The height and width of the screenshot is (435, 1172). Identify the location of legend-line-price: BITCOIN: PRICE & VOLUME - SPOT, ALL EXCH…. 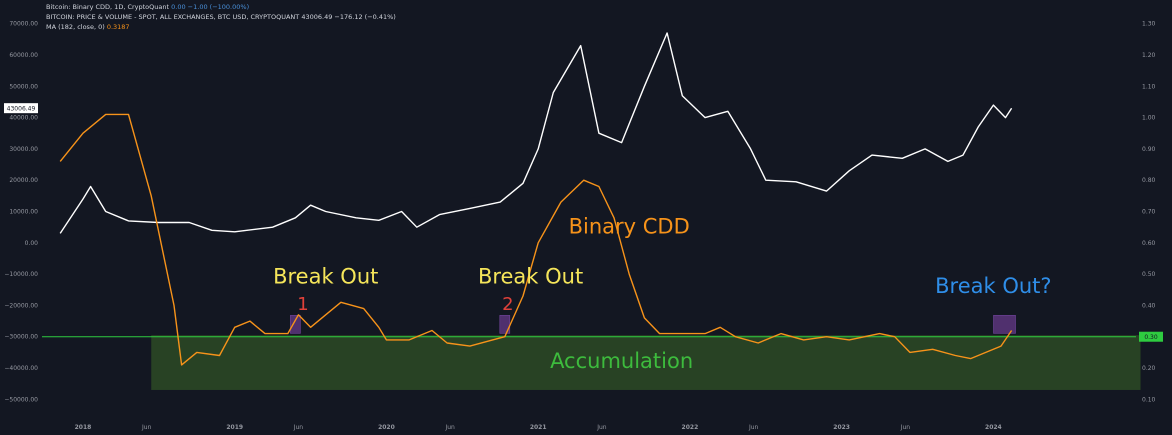
(221, 17).